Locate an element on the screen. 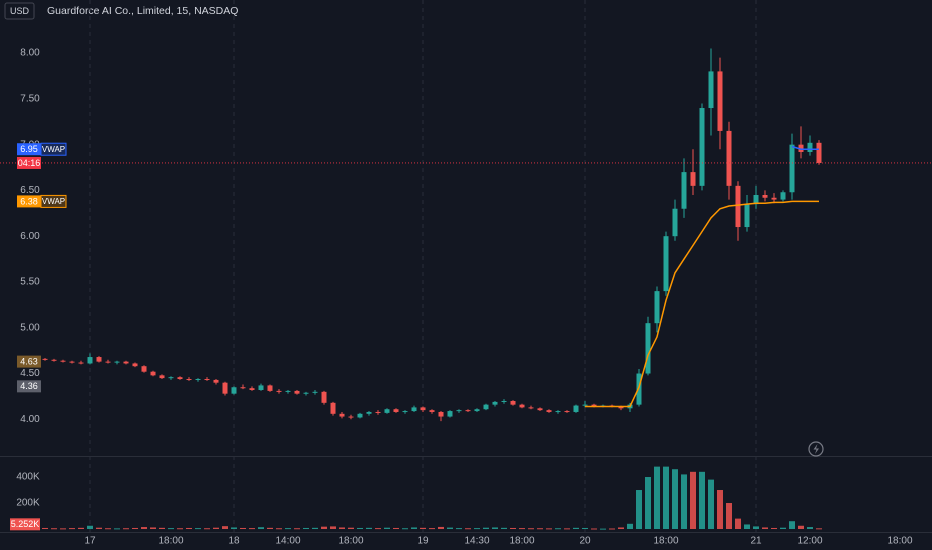  icon-circle is located at coordinates (816, 449).